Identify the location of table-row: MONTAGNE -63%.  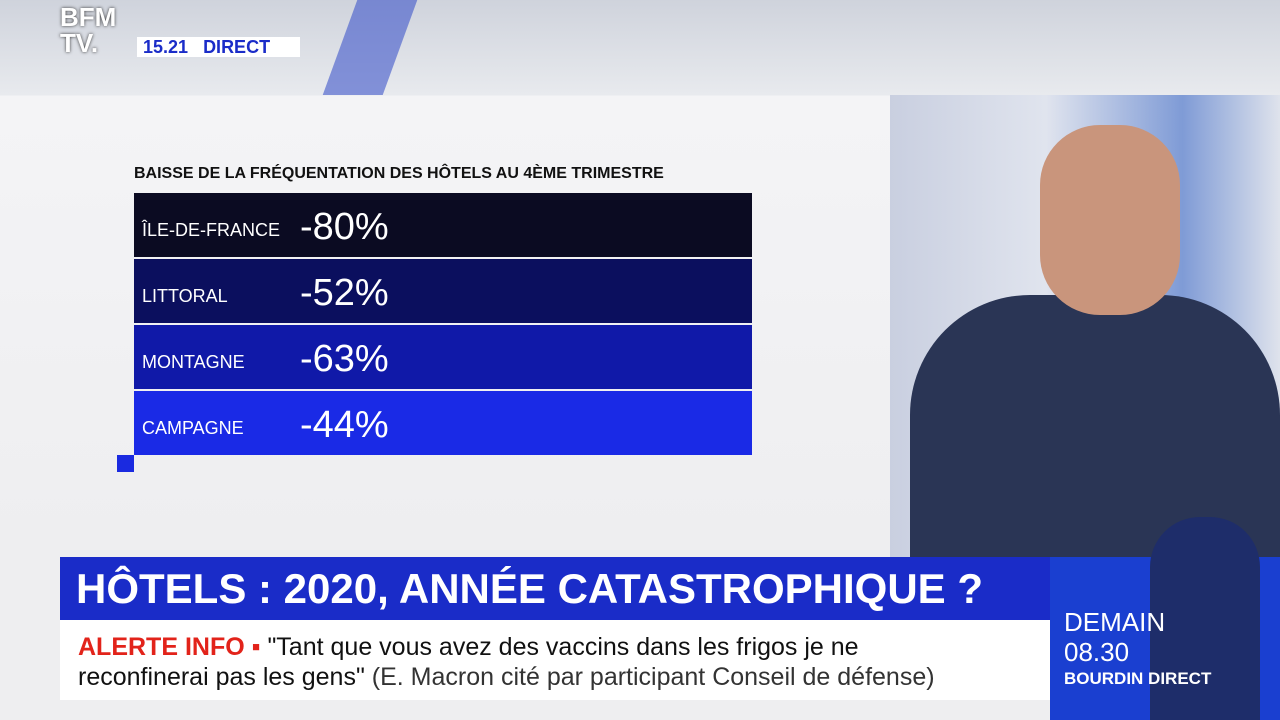
(443, 357).